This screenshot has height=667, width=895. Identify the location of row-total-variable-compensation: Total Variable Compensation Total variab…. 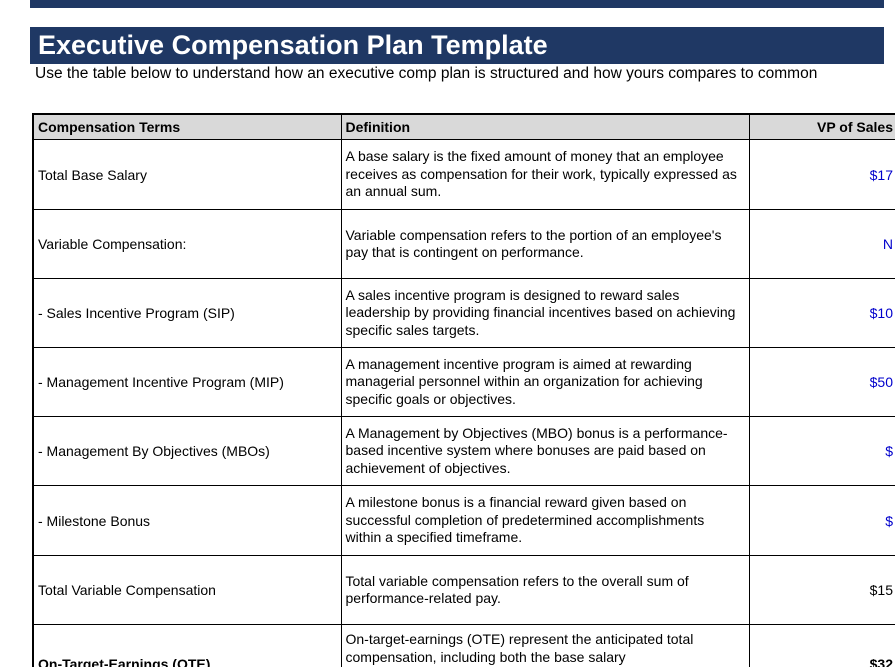
(463, 590).